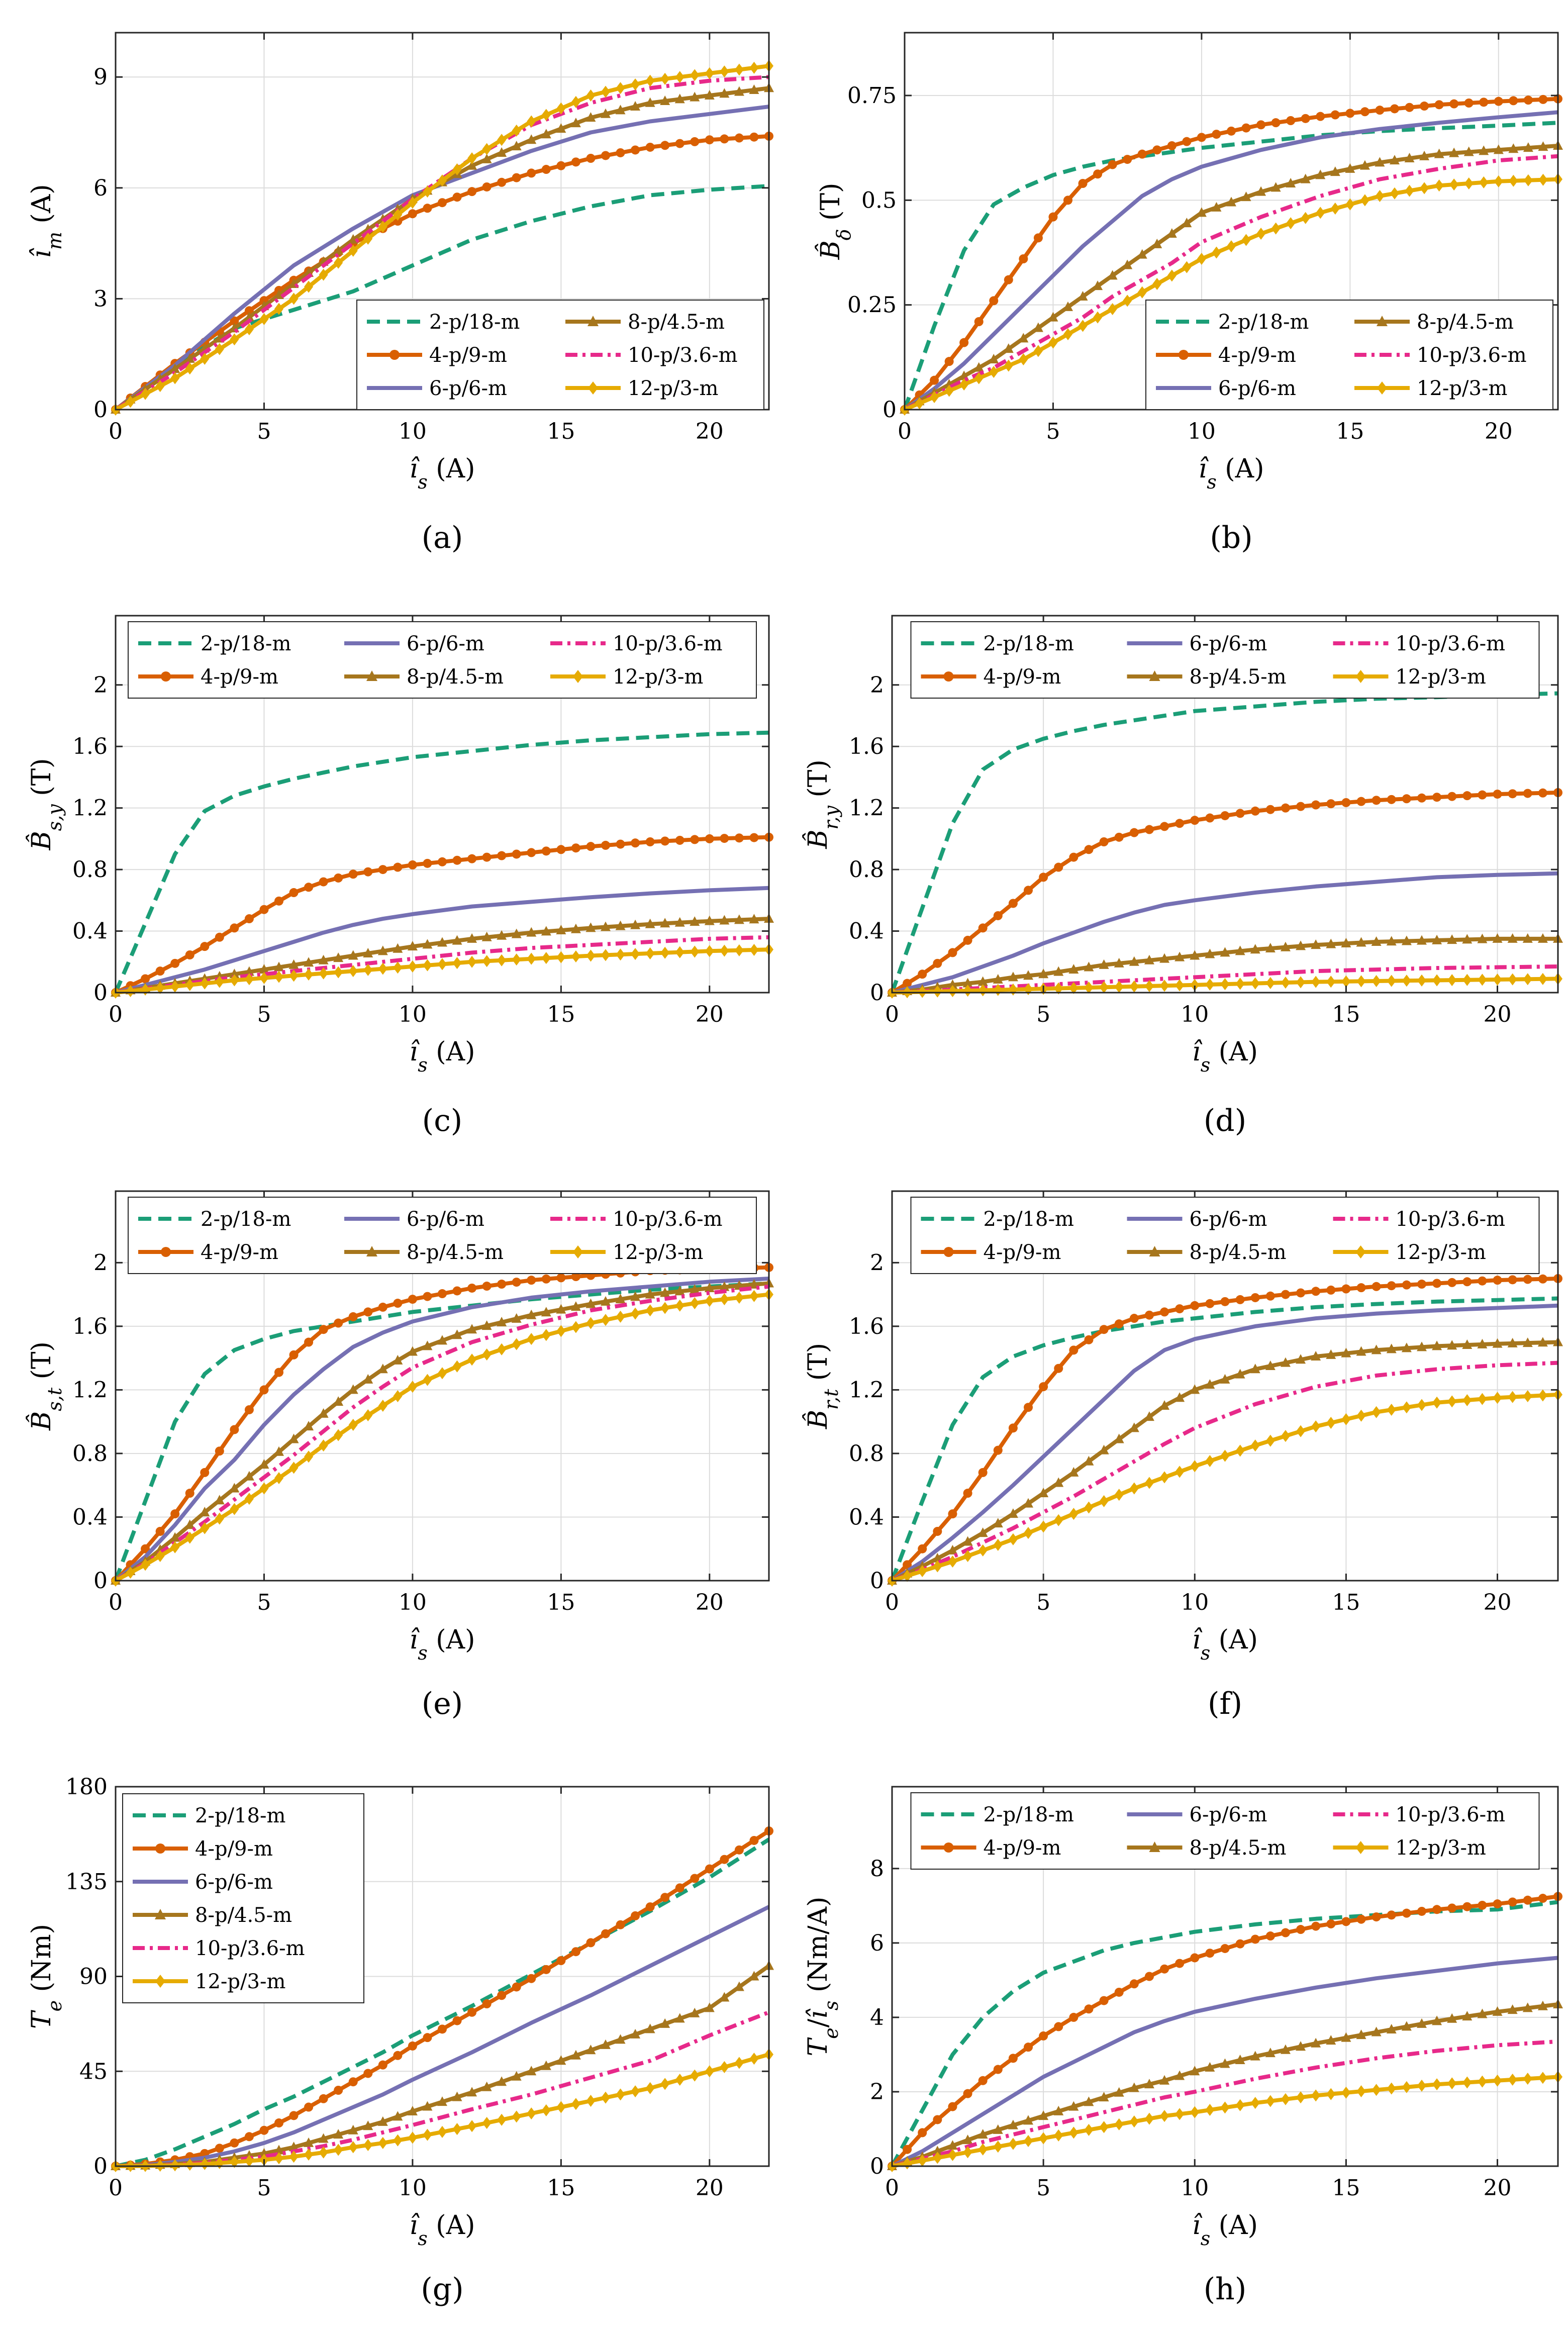 The height and width of the screenshot is (2329, 1568). I want to click on legend-item-12-p-3-m: 12-p/3-m, so click(1409, 677).